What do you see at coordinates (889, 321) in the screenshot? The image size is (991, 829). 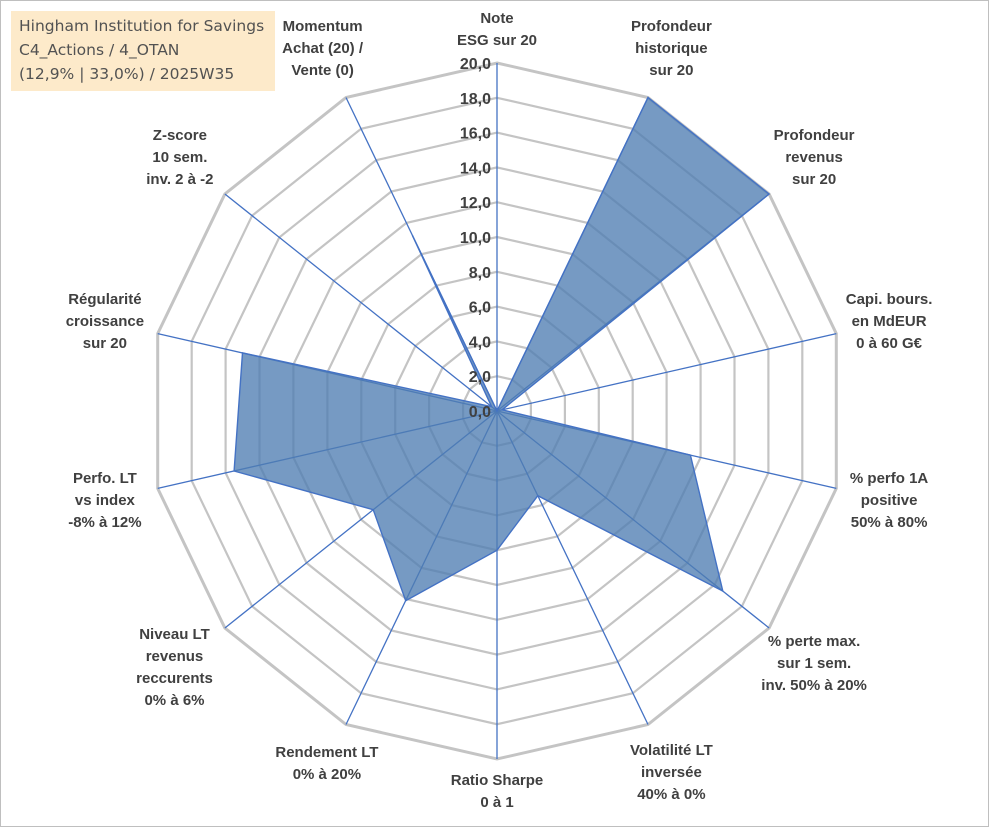 I see `axis-label: Capi. bours. en MdEUR 0 à 60 G€` at bounding box center [889, 321].